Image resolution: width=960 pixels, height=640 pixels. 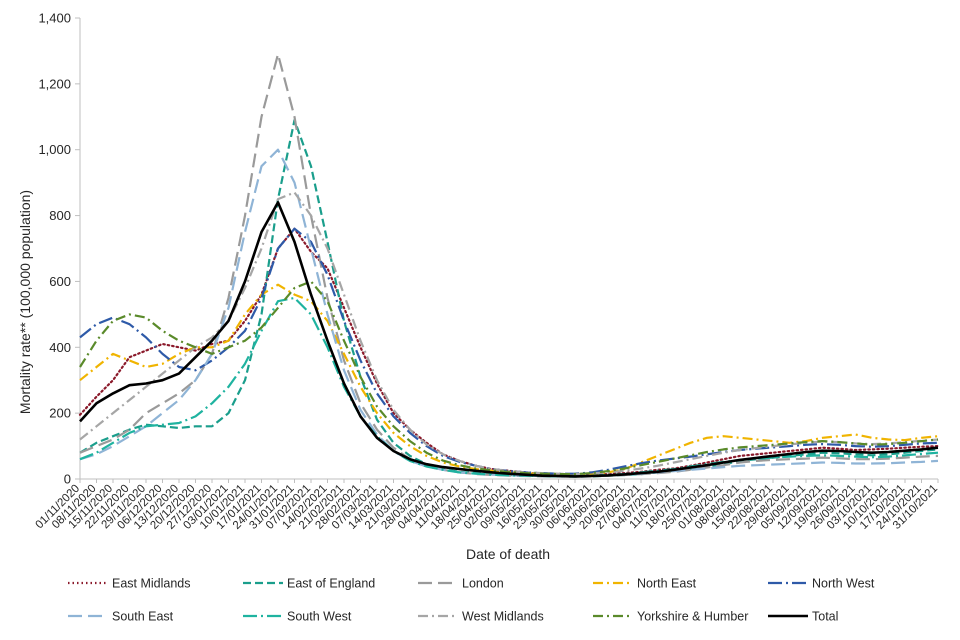 What do you see at coordinates (59, 249) in the screenshot?
I see `y-axis: 0 200 400 600 800 1,000 1,200 1,400` at bounding box center [59, 249].